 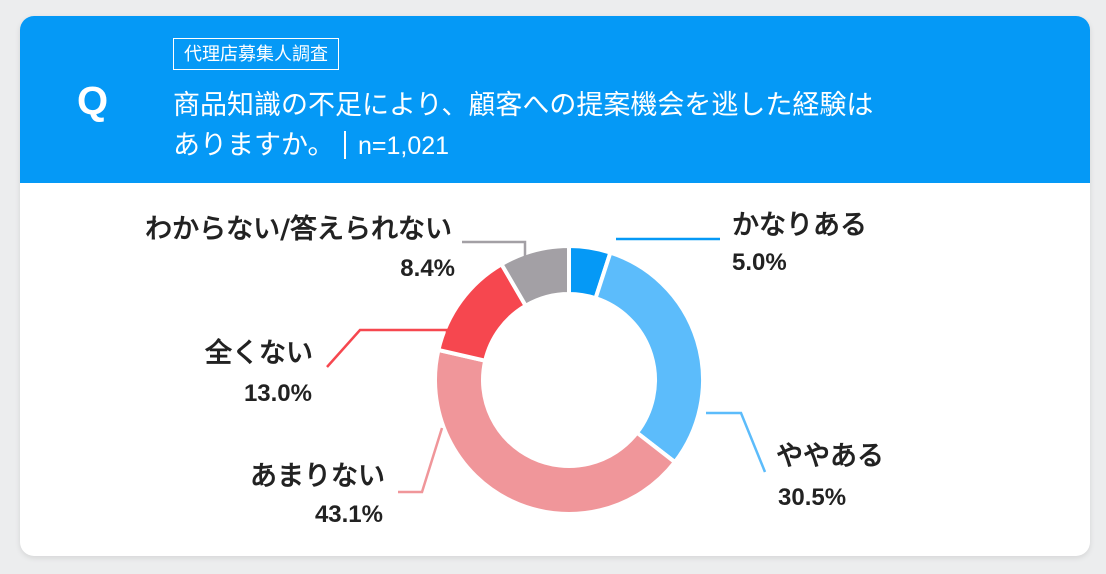 What do you see at coordinates (298, 229) in the screenshot?
I see `slice-label-5: わからない/答えられない` at bounding box center [298, 229].